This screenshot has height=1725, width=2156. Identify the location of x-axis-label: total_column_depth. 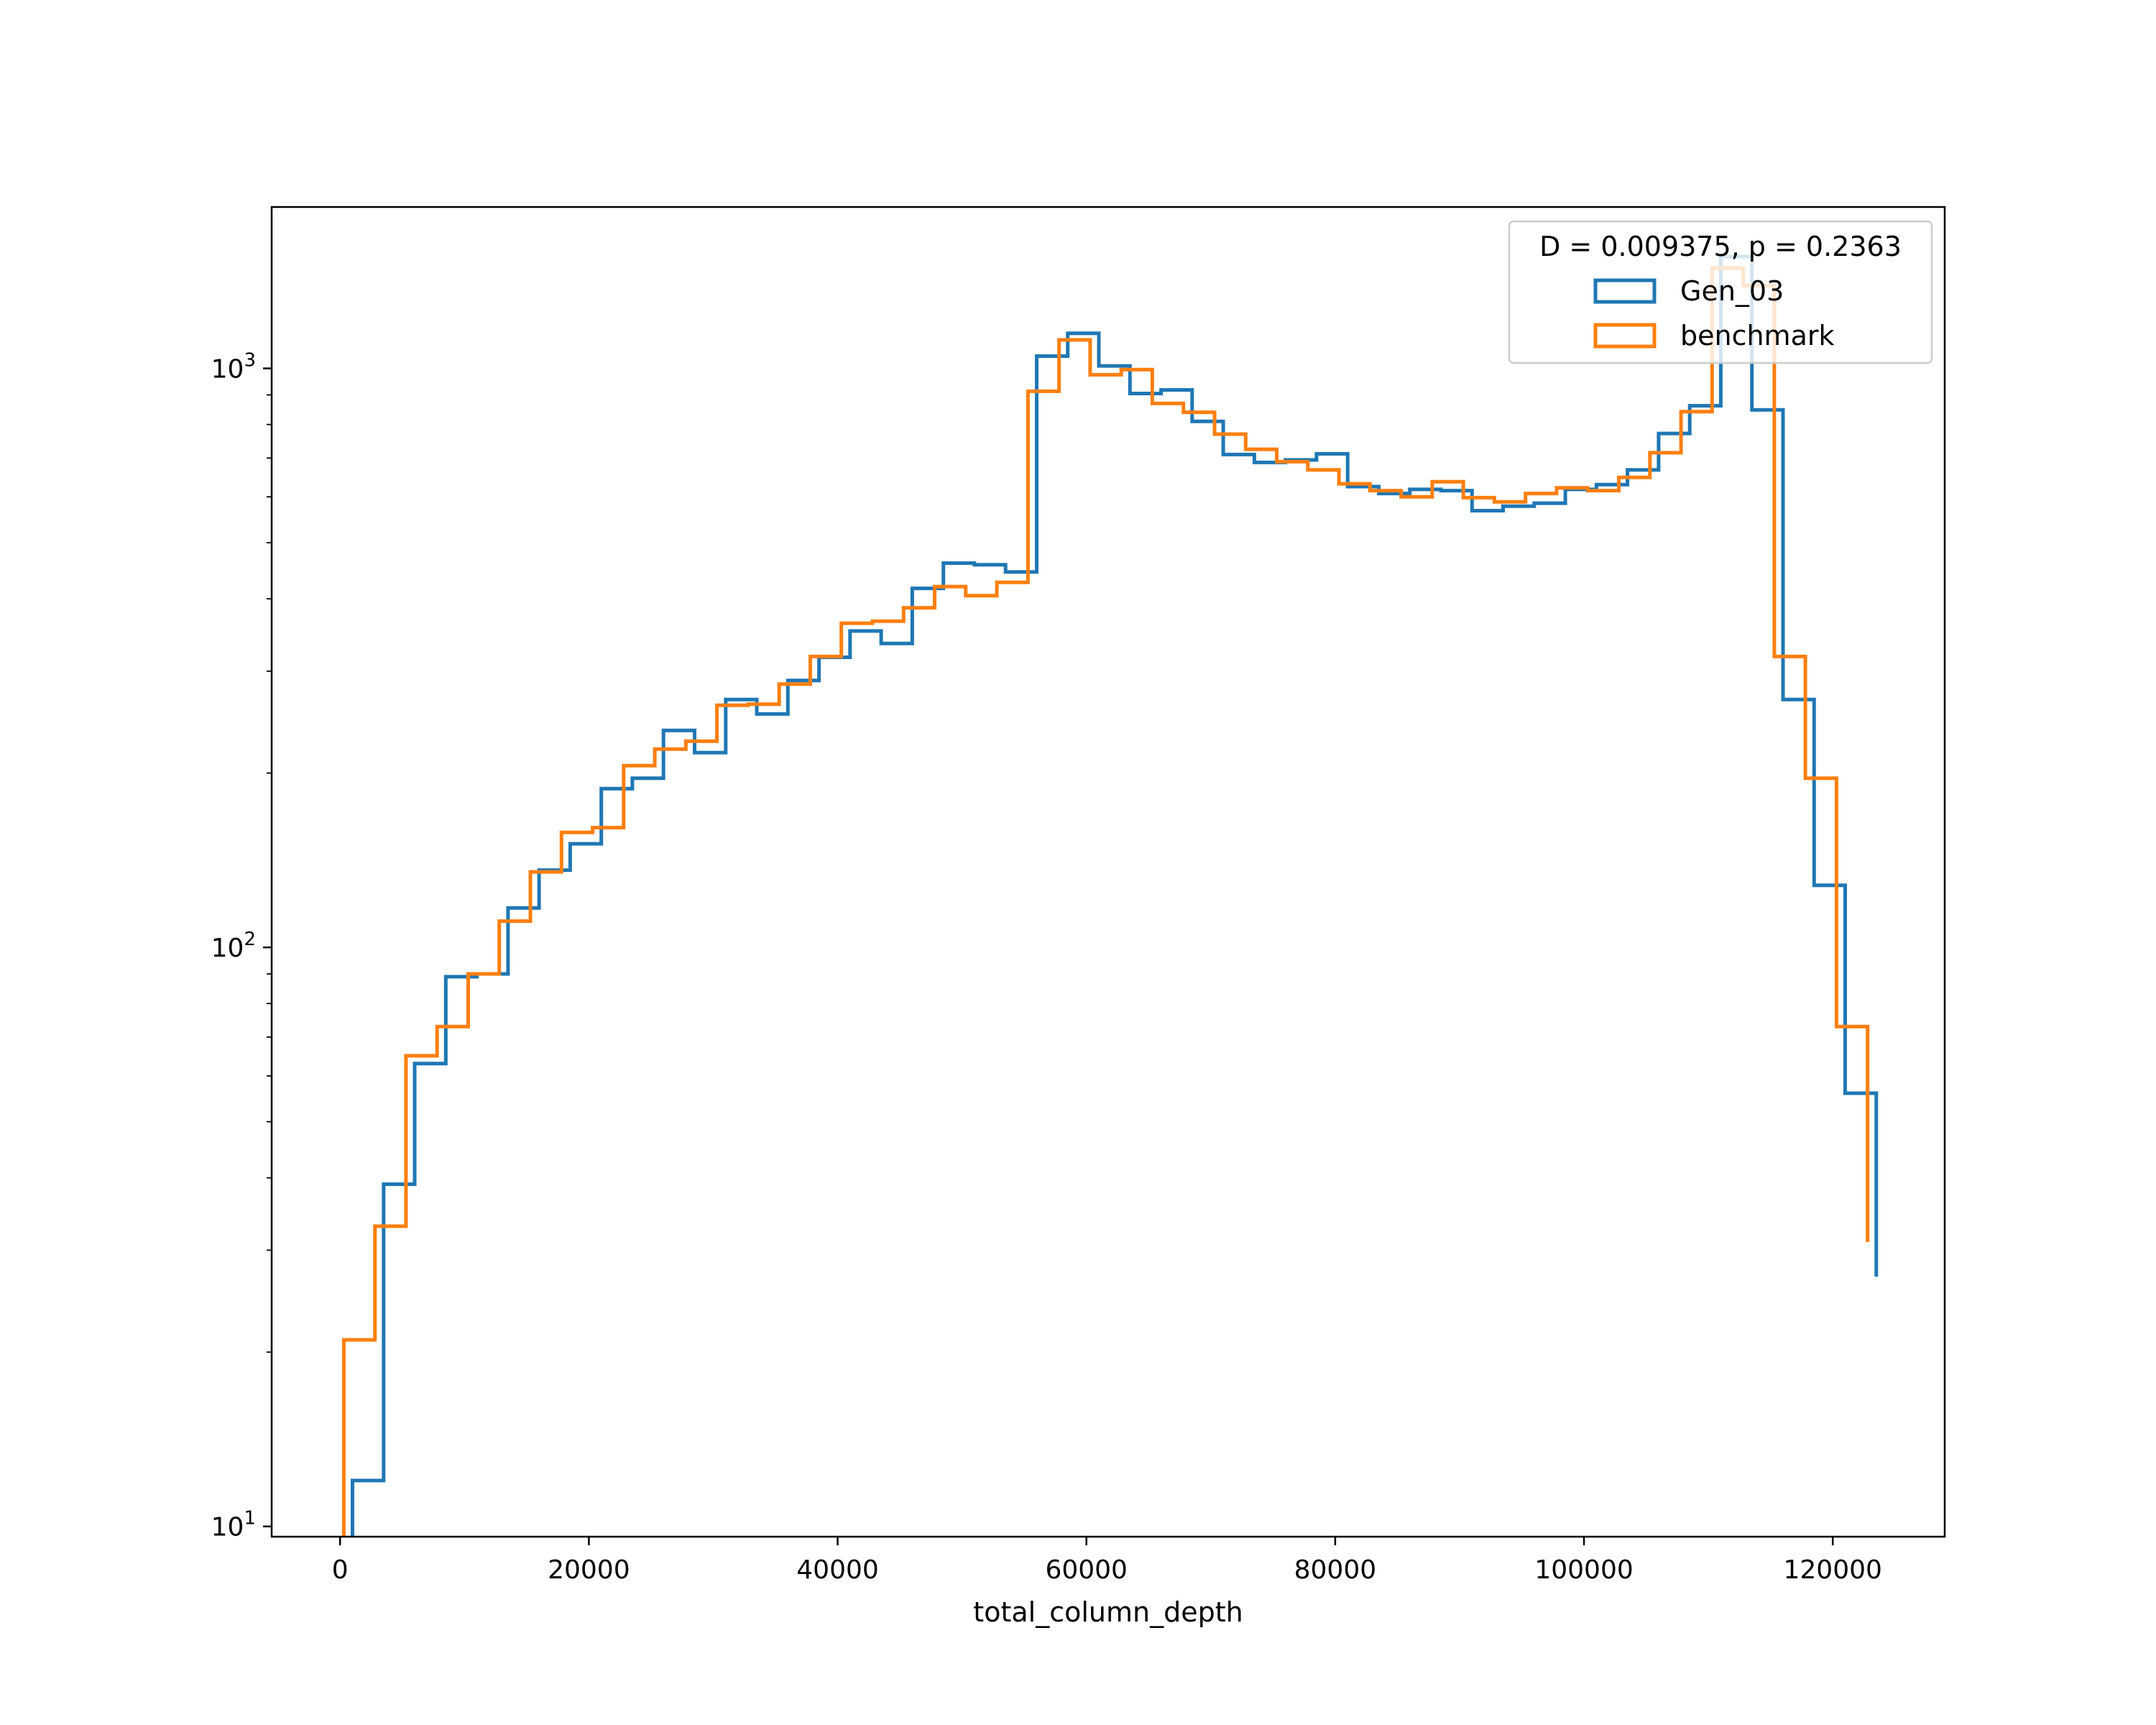
(1108, 1612).